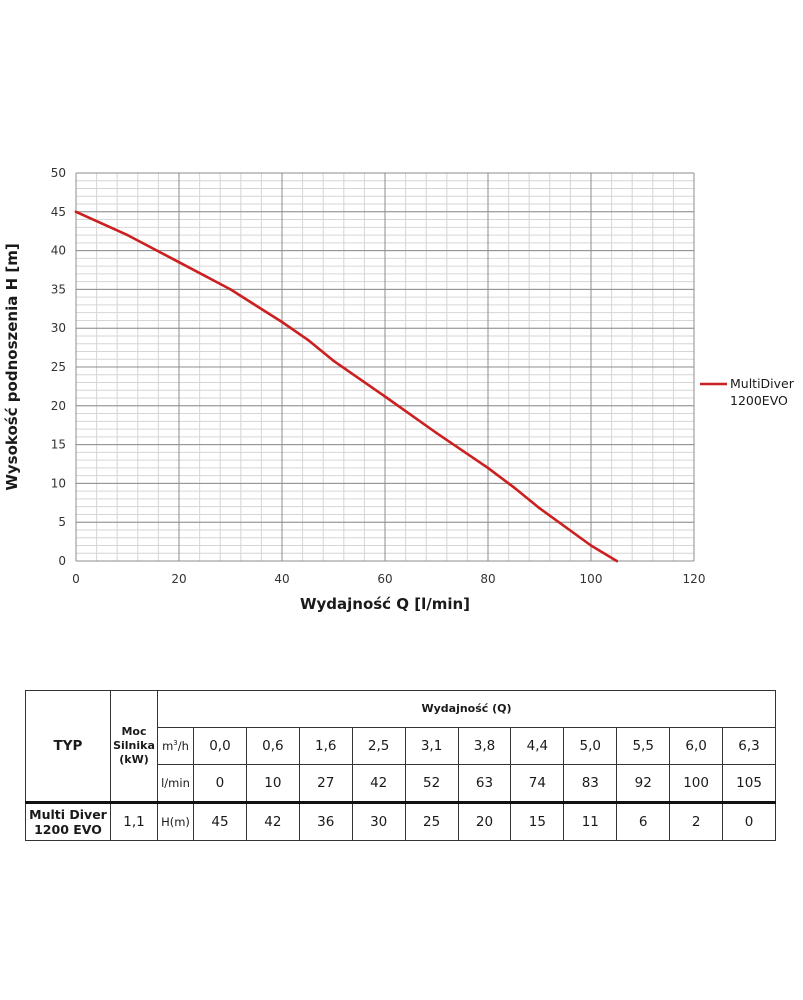 The height and width of the screenshot is (1000, 803). I want to click on y-tick-label: 20, so click(58, 406).